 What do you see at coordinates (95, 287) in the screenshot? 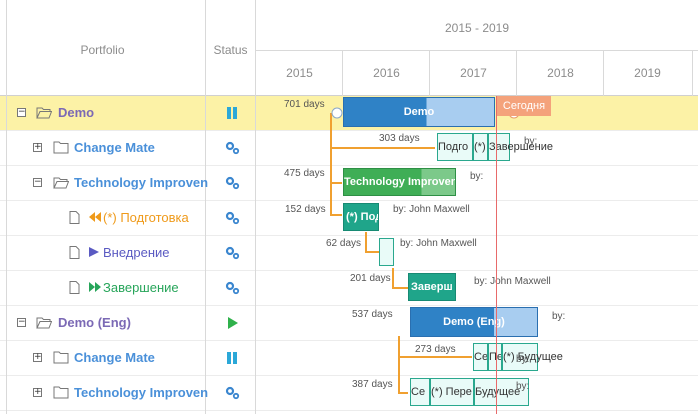
I see `fast-forward-icon` at bounding box center [95, 287].